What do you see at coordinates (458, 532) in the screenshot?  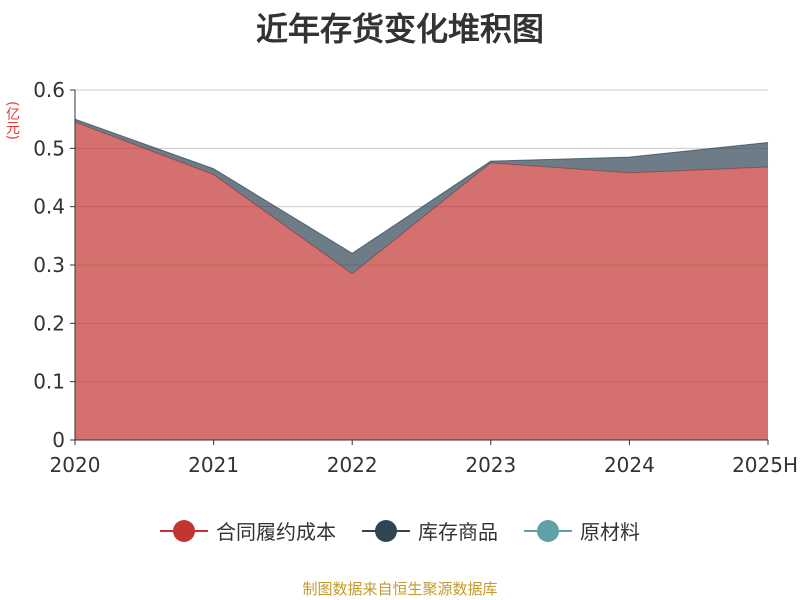 I see `legend-label: 库存商品` at bounding box center [458, 532].